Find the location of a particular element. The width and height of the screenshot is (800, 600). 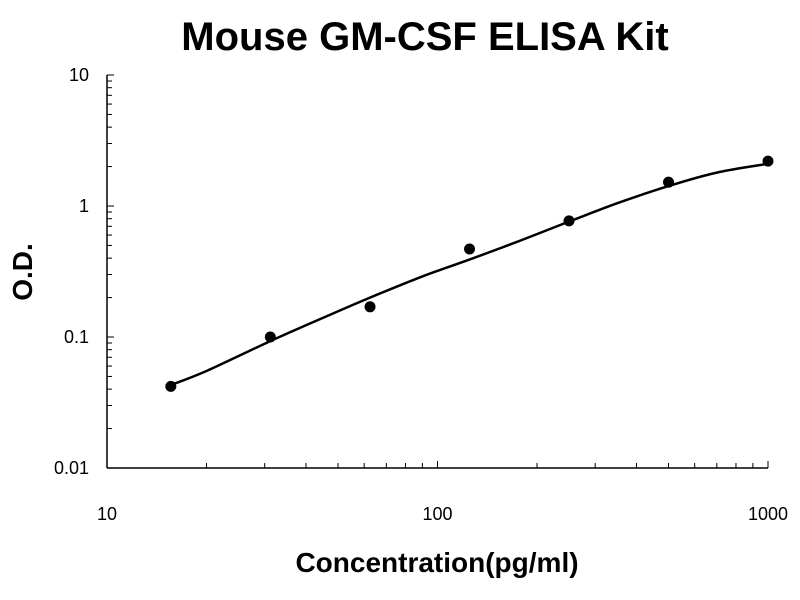

chart-title: Mouse GM-CSF ELISA Kit is located at coordinates (424, 37).